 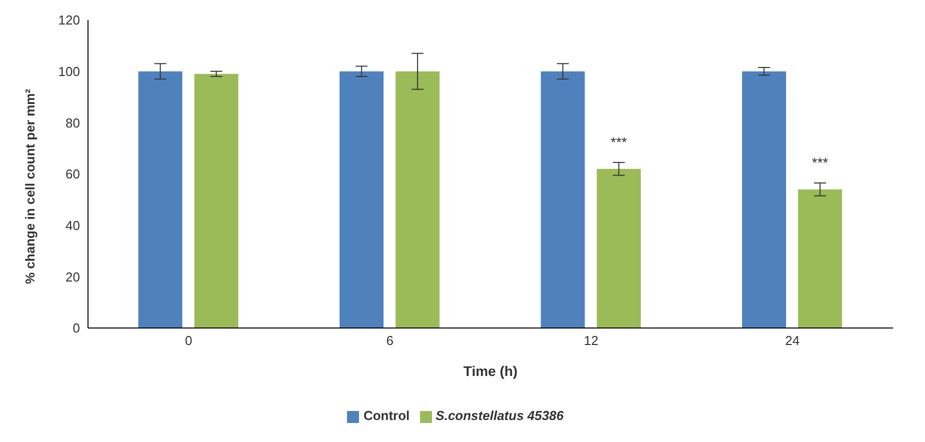 What do you see at coordinates (591, 340) in the screenshot?
I see `x-tick-label: 12` at bounding box center [591, 340].